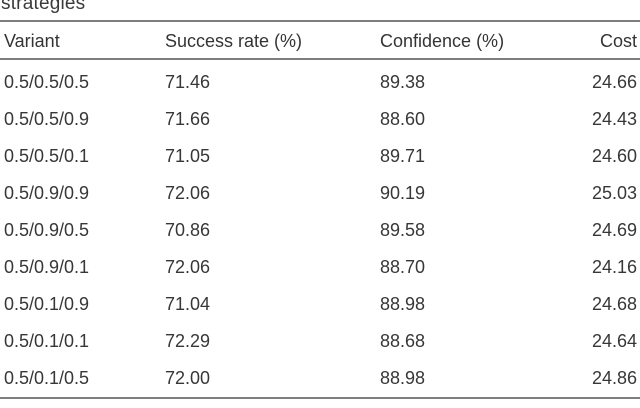 Image resolution: width=640 pixels, height=408 pixels. I want to click on table-row: 0.5/0.1/0.5 72.00 88.98 24.86, so click(320, 378).